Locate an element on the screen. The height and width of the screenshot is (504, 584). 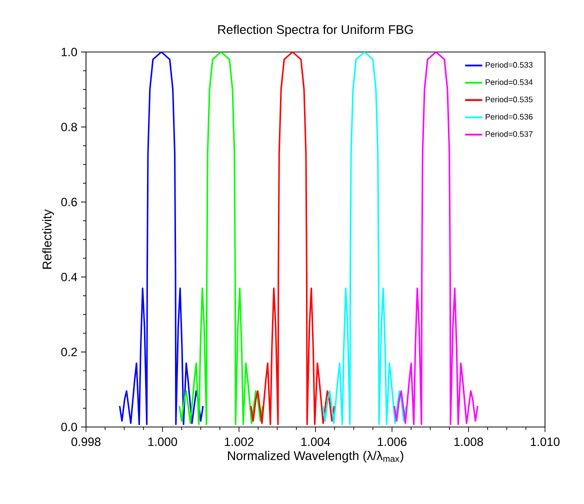
x-tick-label: 1.010 is located at coordinates (545, 442).